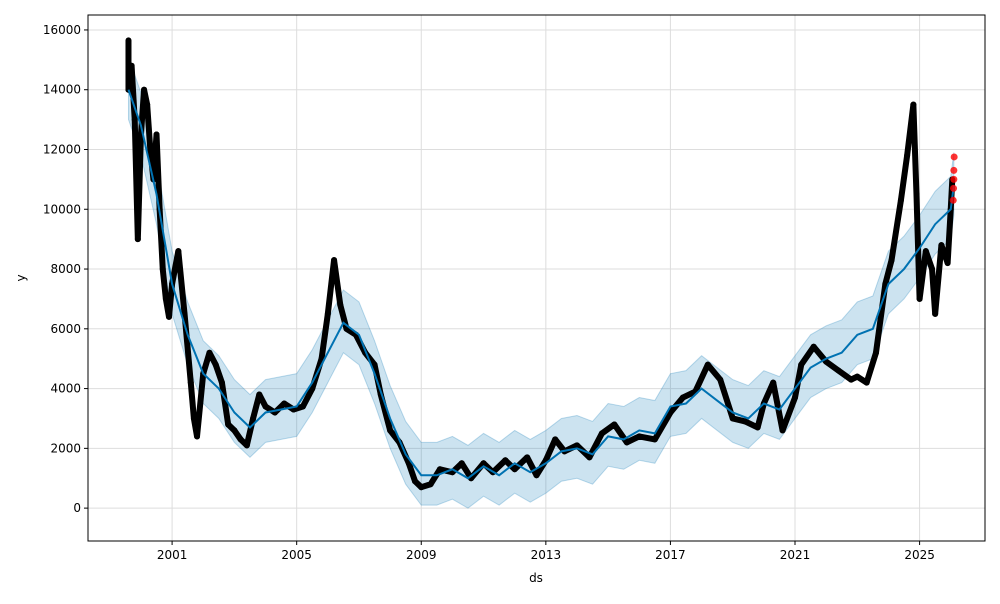  What do you see at coordinates (172, 555) in the screenshot?
I see `x-tick-label: 2001` at bounding box center [172, 555].